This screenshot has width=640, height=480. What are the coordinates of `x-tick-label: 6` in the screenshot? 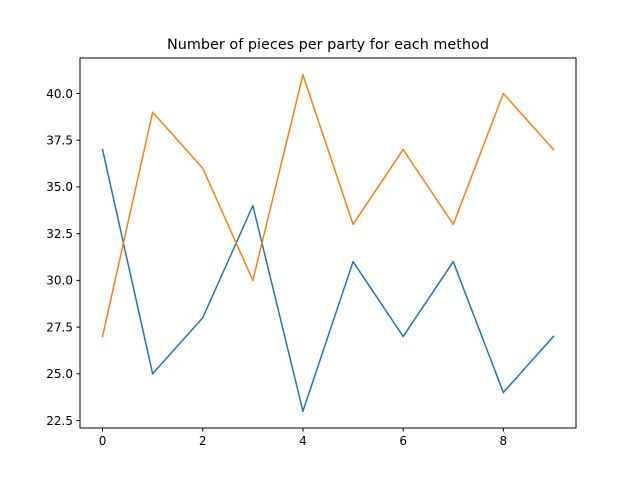 It's located at (403, 441).